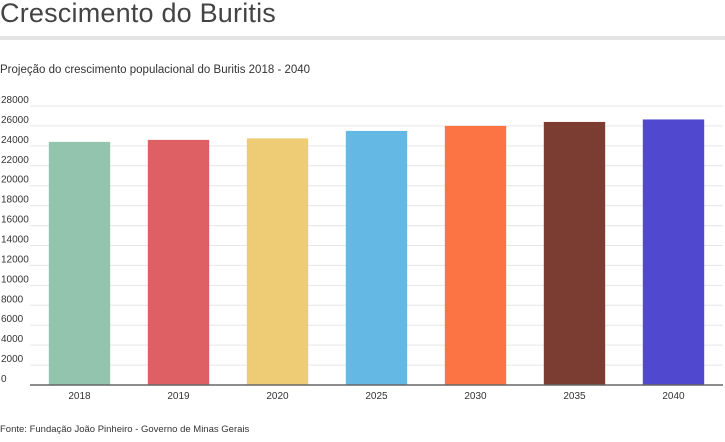 This screenshot has width=725, height=442. I want to click on y-tick-label: 12000, so click(15, 259).